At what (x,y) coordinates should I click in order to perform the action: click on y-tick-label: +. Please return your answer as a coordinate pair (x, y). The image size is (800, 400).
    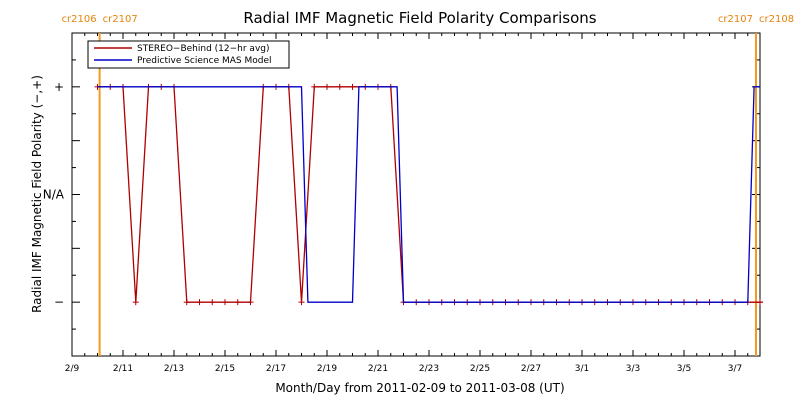
    Looking at the image, I should click on (59, 87).